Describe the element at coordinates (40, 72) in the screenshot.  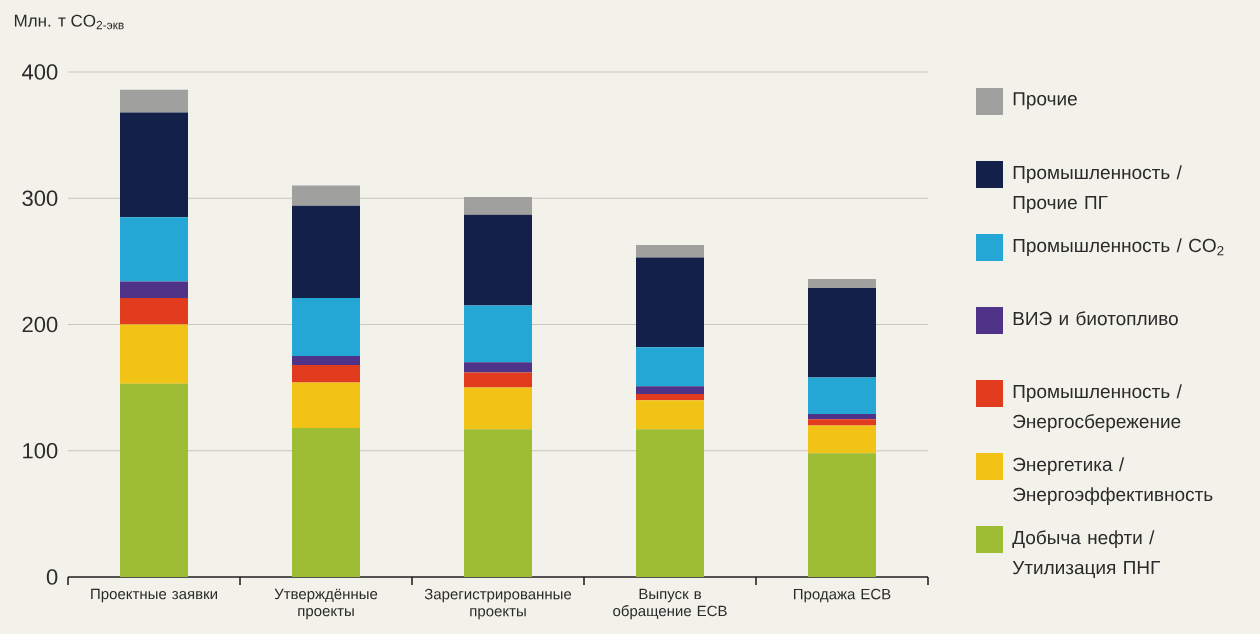
I see `y-tick-label: 400` at that location.